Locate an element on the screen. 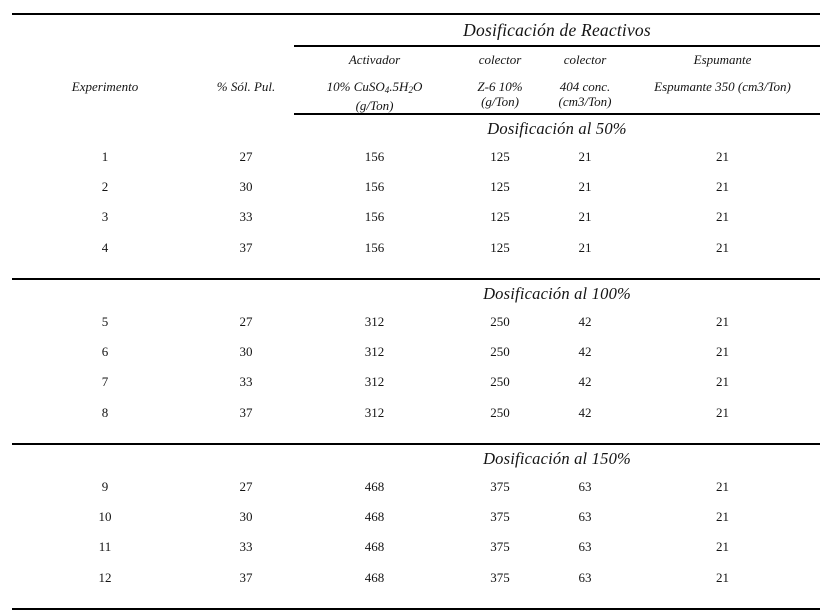 The height and width of the screenshot is (610, 831). col-header-activador: 10% CuSO4.5H2O (g/Ton) is located at coordinates (374, 93).